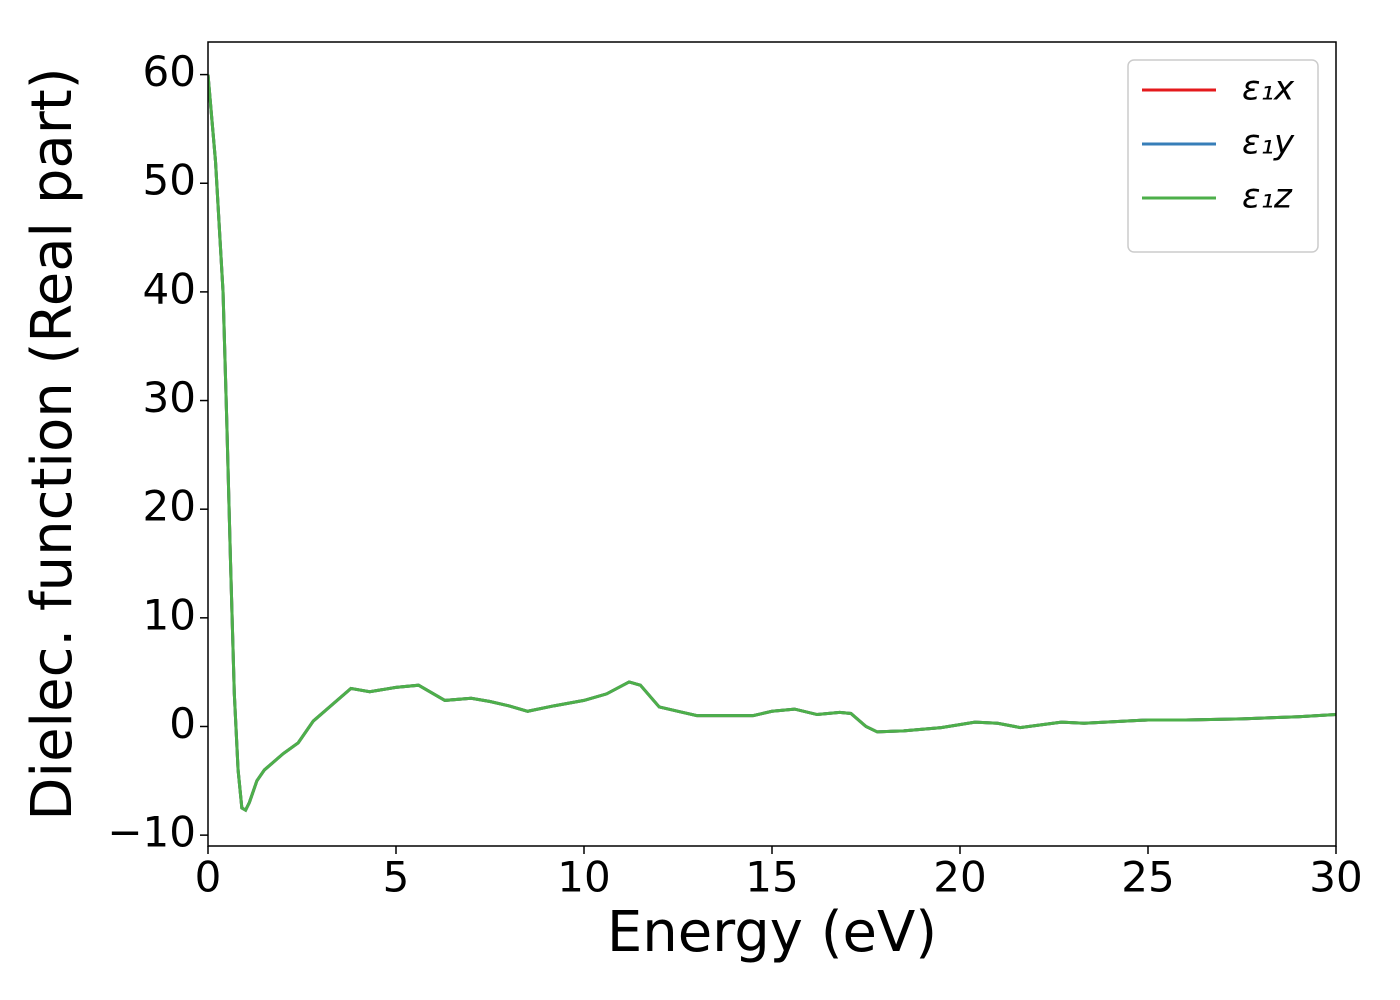 This screenshot has width=1400, height=1000. Describe the element at coordinates (208, 877) in the screenshot. I see `x-tick-label: 0` at that location.